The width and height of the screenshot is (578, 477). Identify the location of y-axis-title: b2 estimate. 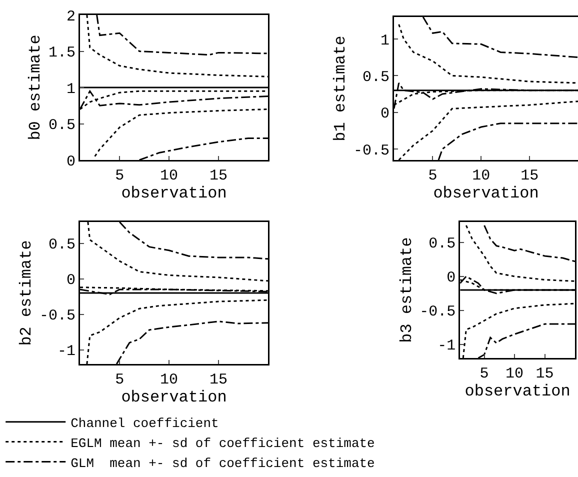
(27, 293).